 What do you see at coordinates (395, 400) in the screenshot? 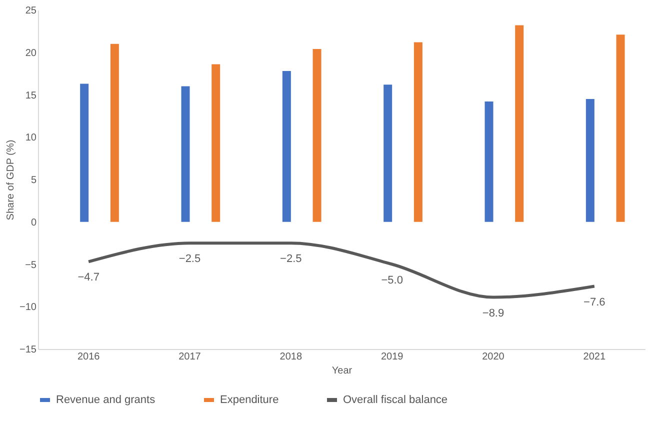
I see `legend-label: Overall fiscal balance` at bounding box center [395, 400].